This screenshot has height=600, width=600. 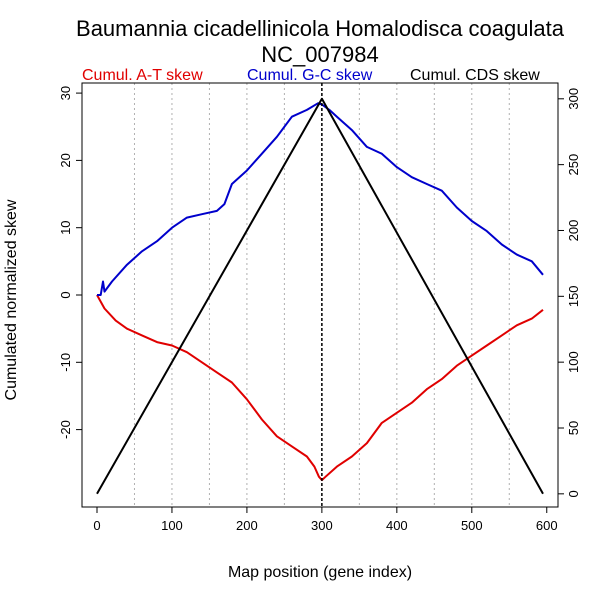 I want to click on y-left-tick-label: 10, so click(x=65, y=227).